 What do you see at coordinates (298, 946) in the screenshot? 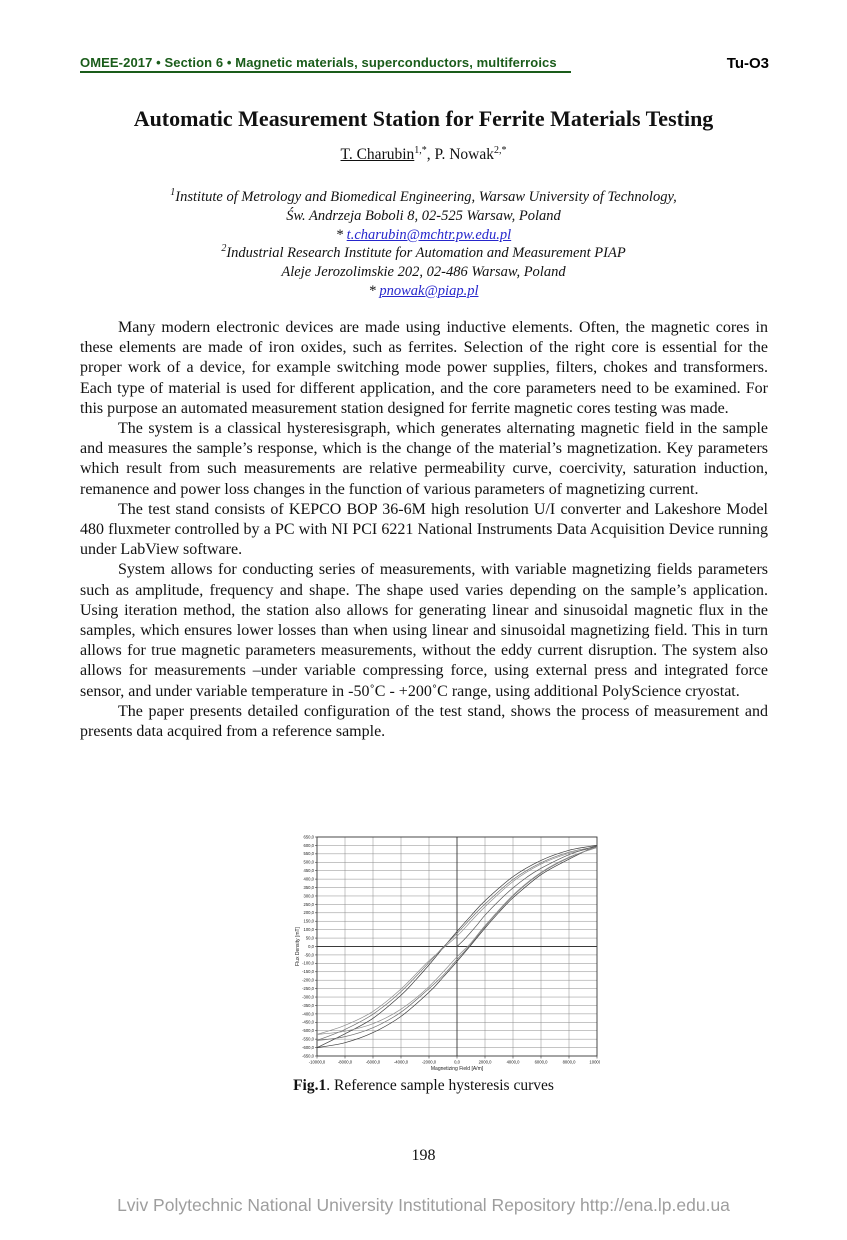
I see `svg-text: Flux Density [mT]` at bounding box center [298, 946].